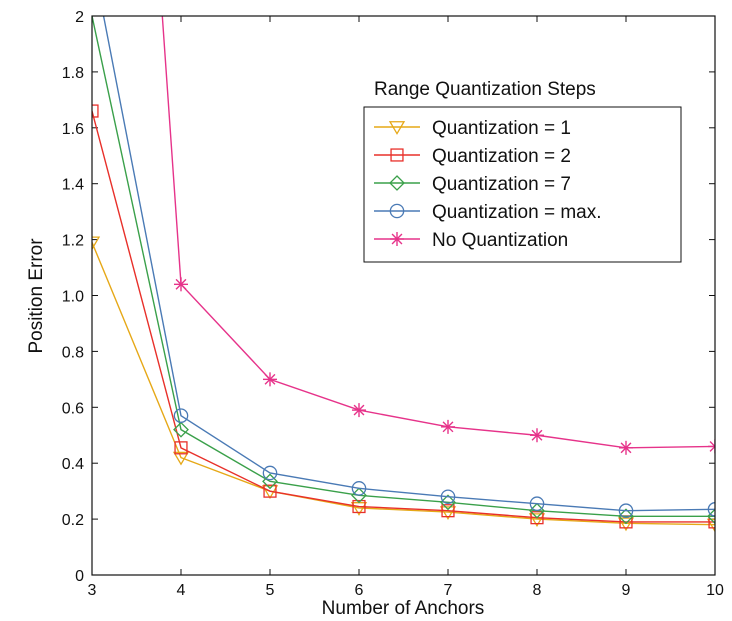  Describe the element at coordinates (73, 520) in the screenshot. I see `y-tick-label: 0.2` at that location.